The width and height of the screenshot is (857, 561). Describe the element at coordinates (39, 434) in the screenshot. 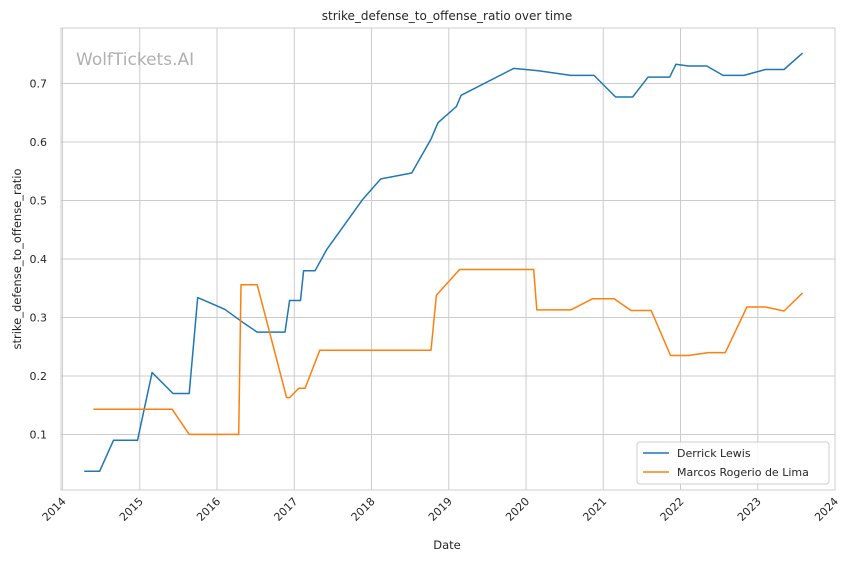

I see `y-tick-label: 0.1` at that location.